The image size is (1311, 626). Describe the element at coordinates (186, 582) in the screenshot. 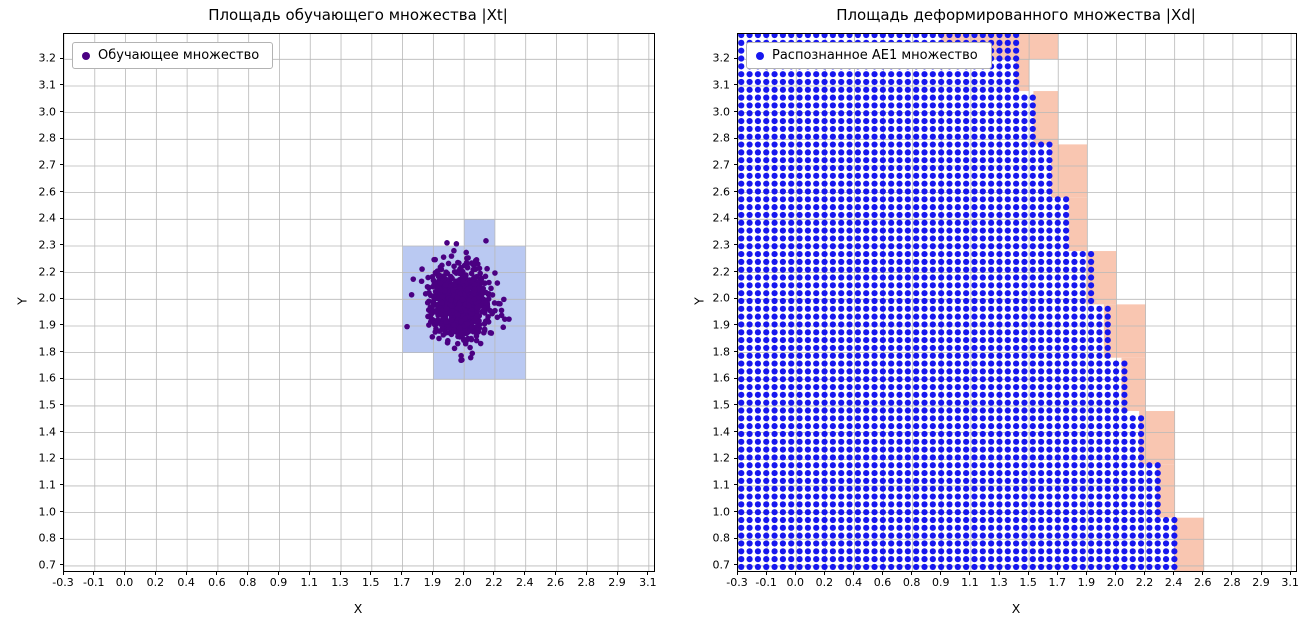

I see `x-tick-label: 0.4` at that location.